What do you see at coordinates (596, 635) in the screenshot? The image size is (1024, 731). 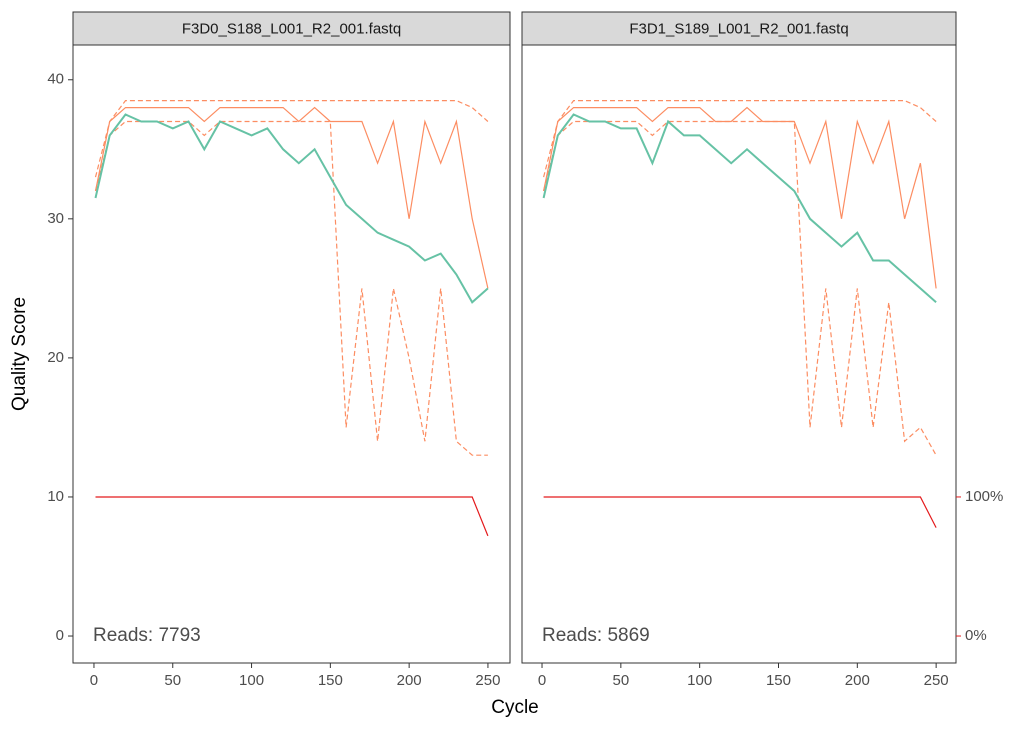 I see `reads-annotation: Reads: 5869` at bounding box center [596, 635].